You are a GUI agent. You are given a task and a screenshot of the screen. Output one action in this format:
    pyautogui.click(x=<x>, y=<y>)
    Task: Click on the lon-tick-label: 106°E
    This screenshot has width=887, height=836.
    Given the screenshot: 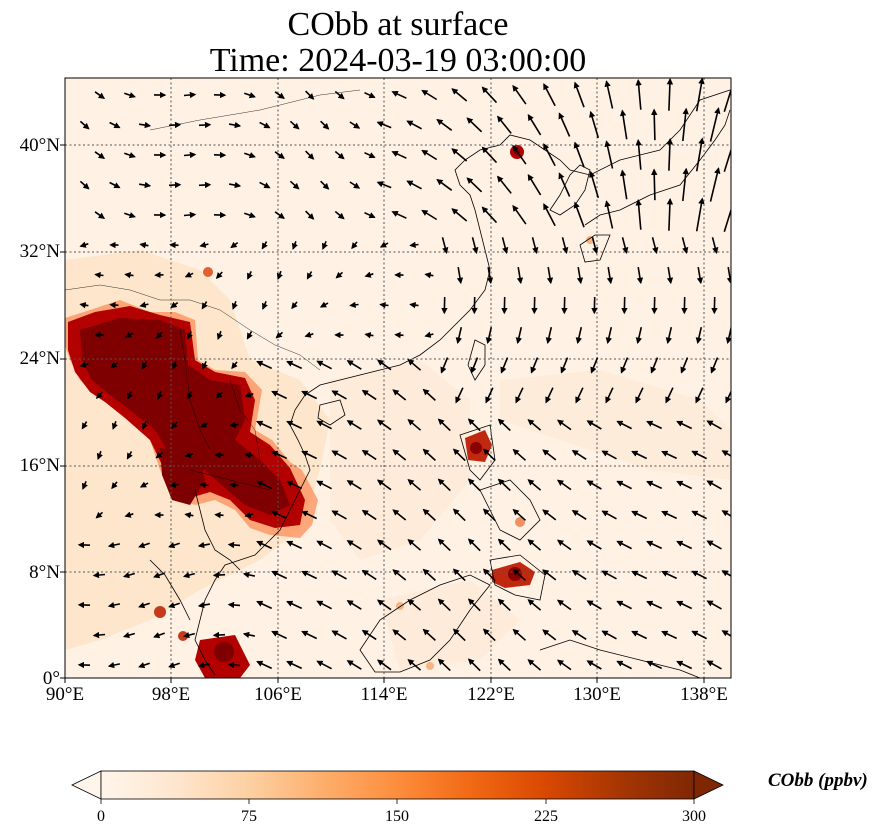 What is the action you would take?
    pyautogui.click(x=278, y=694)
    